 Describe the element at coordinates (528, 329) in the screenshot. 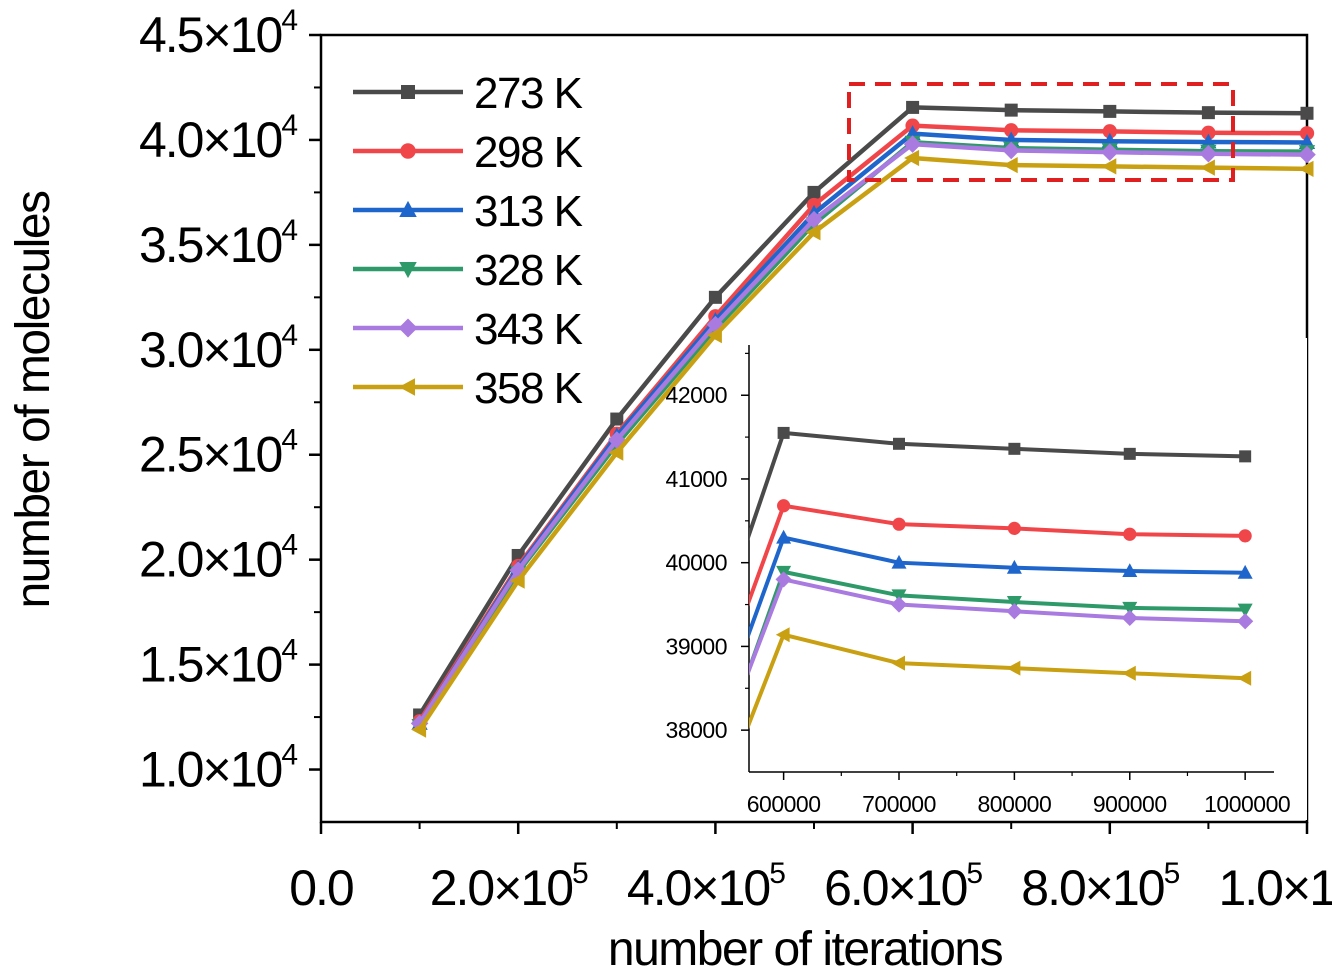

I see `legend-label: 343 K` at that location.